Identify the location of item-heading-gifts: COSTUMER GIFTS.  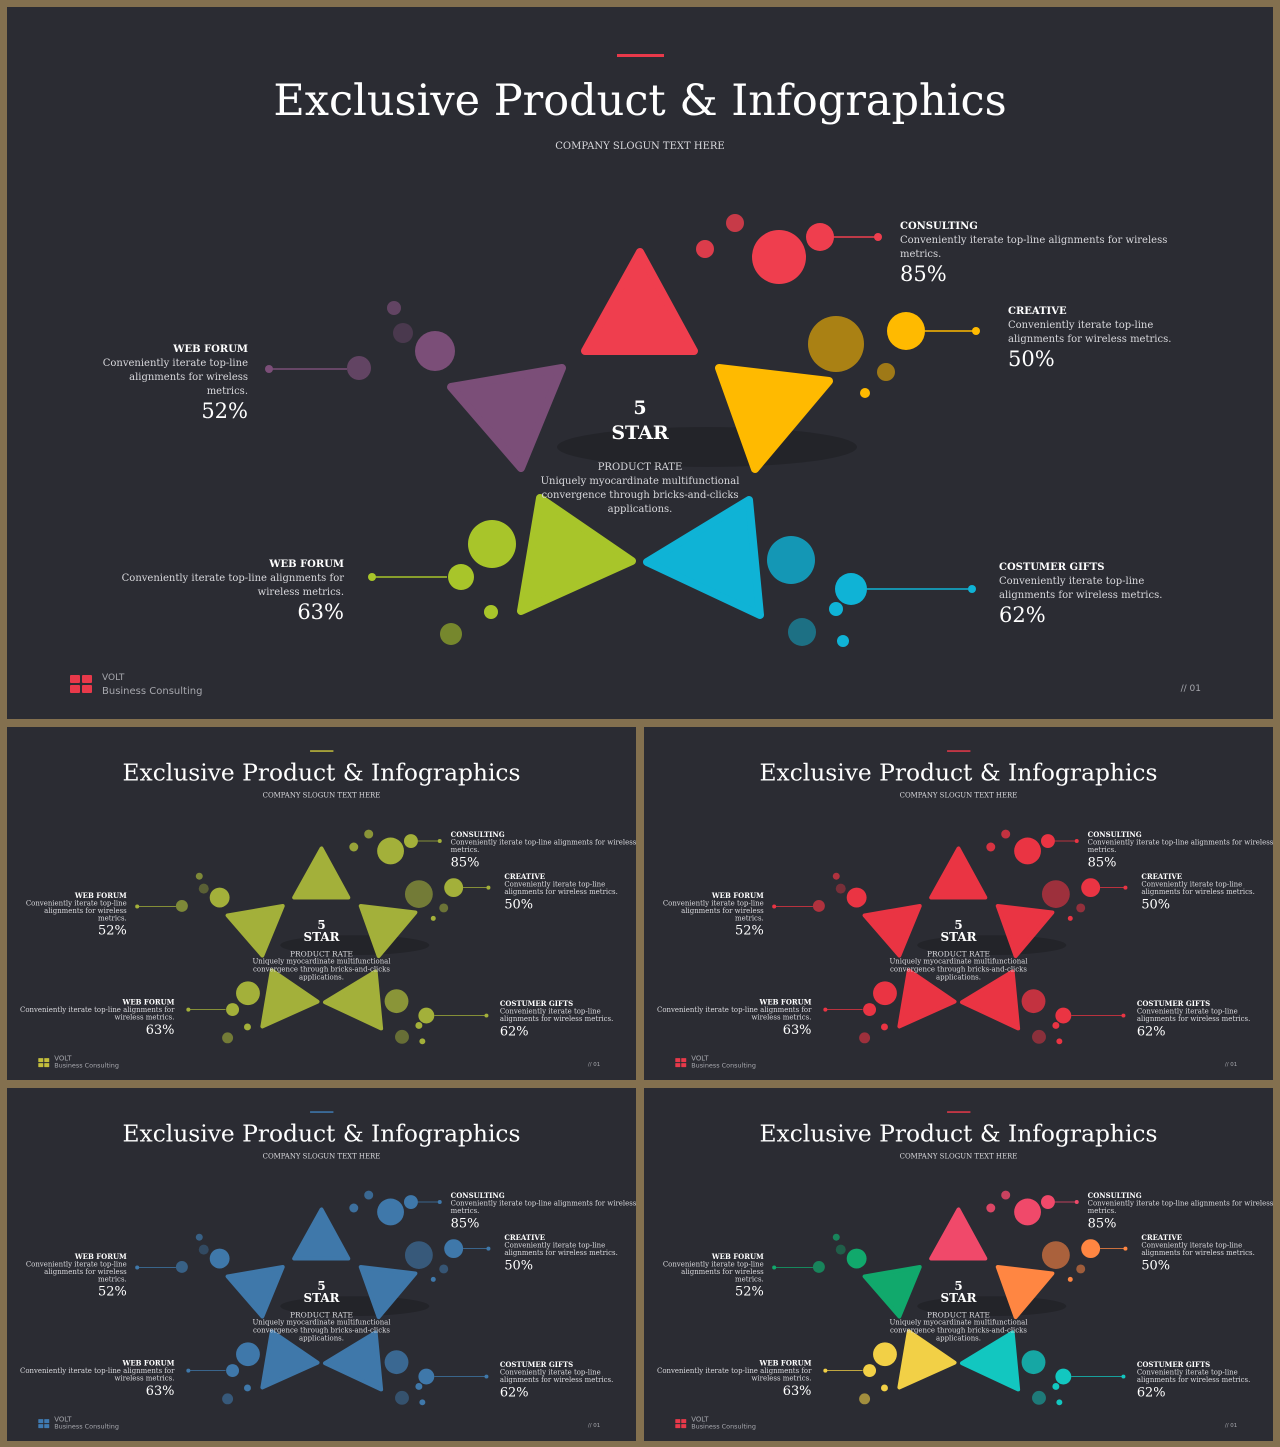
(536, 1003).